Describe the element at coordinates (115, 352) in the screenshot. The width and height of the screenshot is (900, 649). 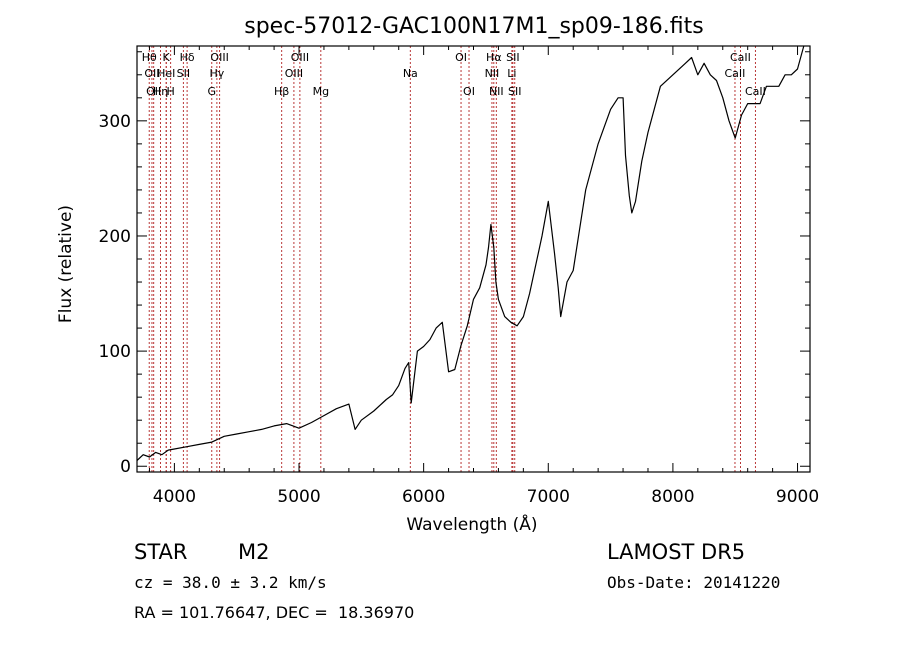
I see `y-tick-label: 100` at that location.